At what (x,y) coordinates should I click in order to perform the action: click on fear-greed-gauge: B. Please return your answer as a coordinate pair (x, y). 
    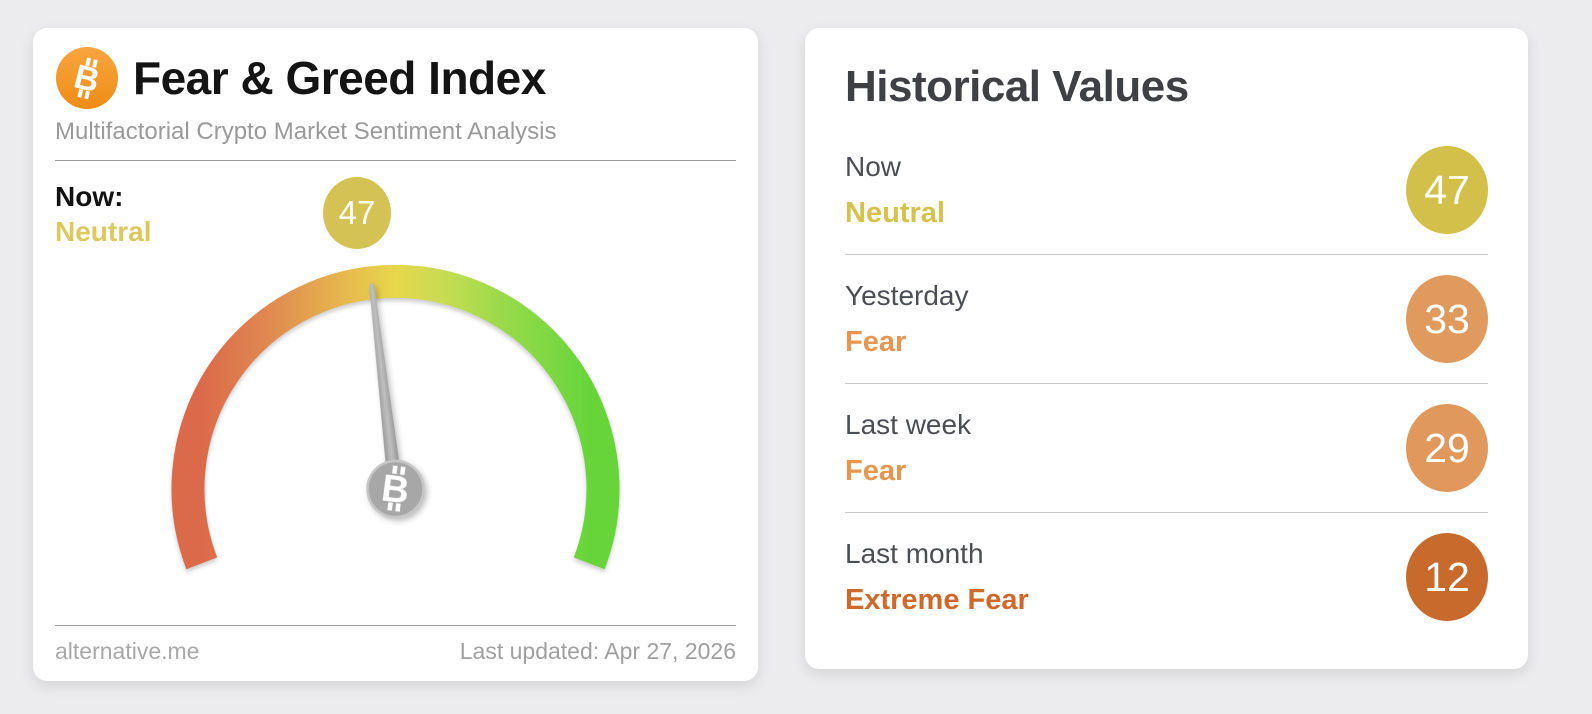
    Looking at the image, I should click on (395, 417).